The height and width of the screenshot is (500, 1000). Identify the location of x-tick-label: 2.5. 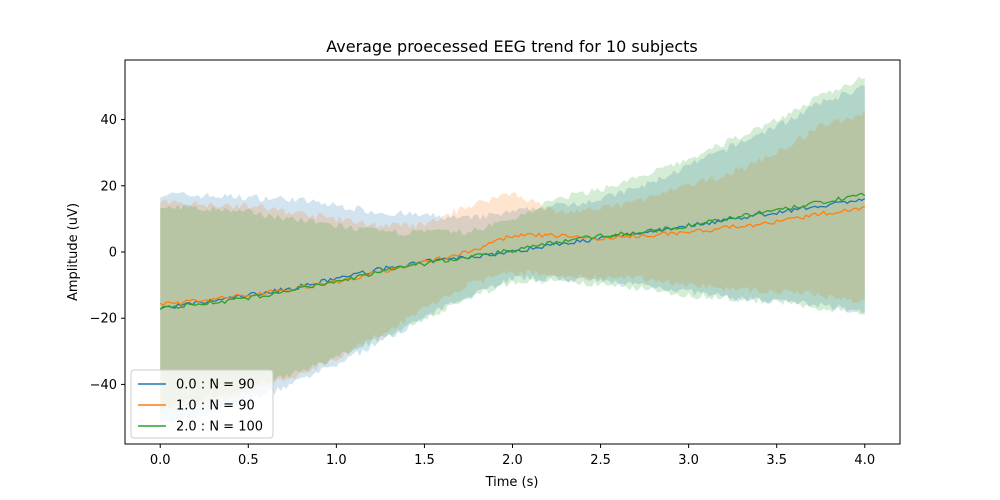
(600, 460).